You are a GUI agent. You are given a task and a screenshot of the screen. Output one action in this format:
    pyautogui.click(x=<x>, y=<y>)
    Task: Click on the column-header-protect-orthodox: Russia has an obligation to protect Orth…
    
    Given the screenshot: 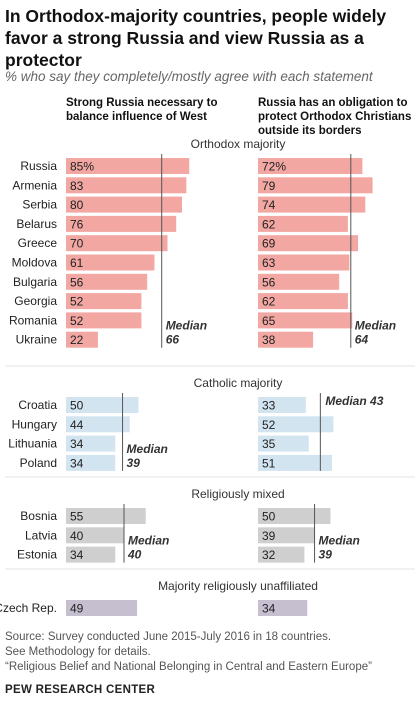 What is the action you would take?
    pyautogui.click(x=335, y=117)
    